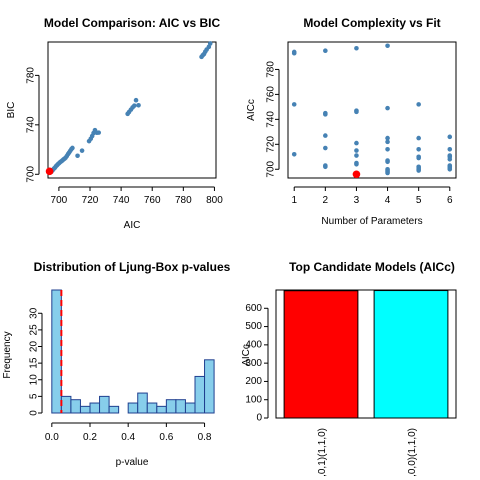 The height and width of the screenshot is (480, 480). What do you see at coordinates (34, 330) in the screenshot?
I see `panel3-y-tick-label: 25` at bounding box center [34, 330].